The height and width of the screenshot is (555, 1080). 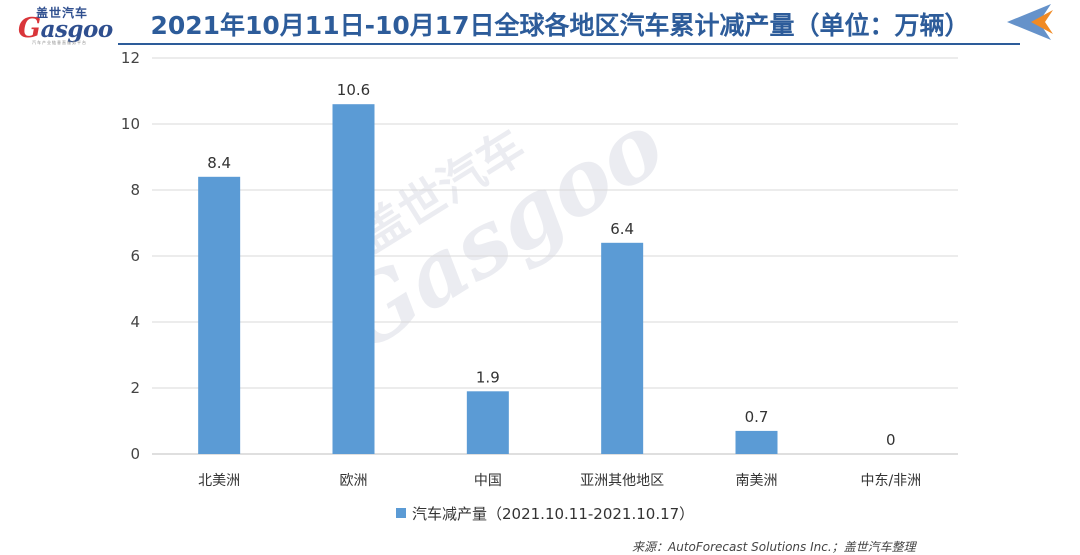 I want to click on arrow-left-icon-blue, so click(x=1029, y=22).